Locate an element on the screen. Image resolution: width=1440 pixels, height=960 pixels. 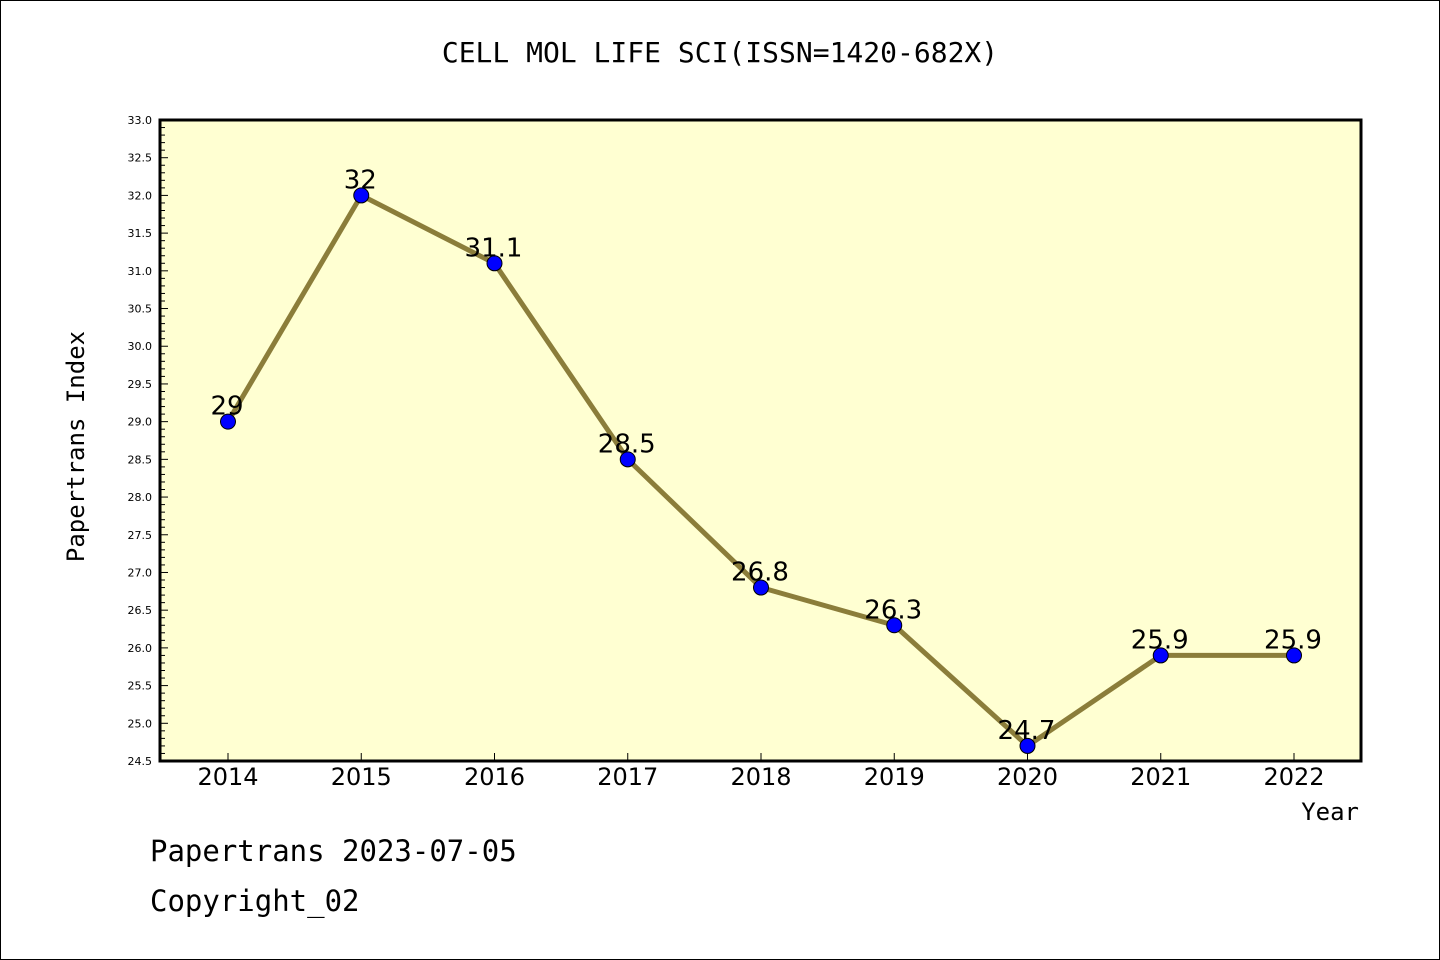
x-tick-label: 2017 is located at coordinates (627, 777).